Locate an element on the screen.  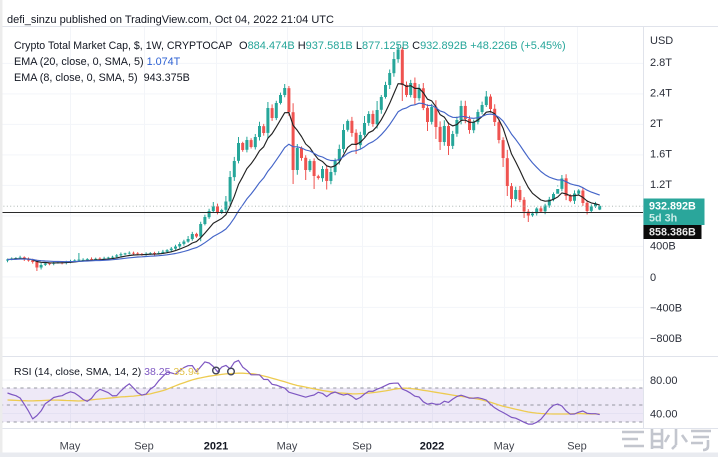
svg-text: −800B is located at coordinates (666, 339).